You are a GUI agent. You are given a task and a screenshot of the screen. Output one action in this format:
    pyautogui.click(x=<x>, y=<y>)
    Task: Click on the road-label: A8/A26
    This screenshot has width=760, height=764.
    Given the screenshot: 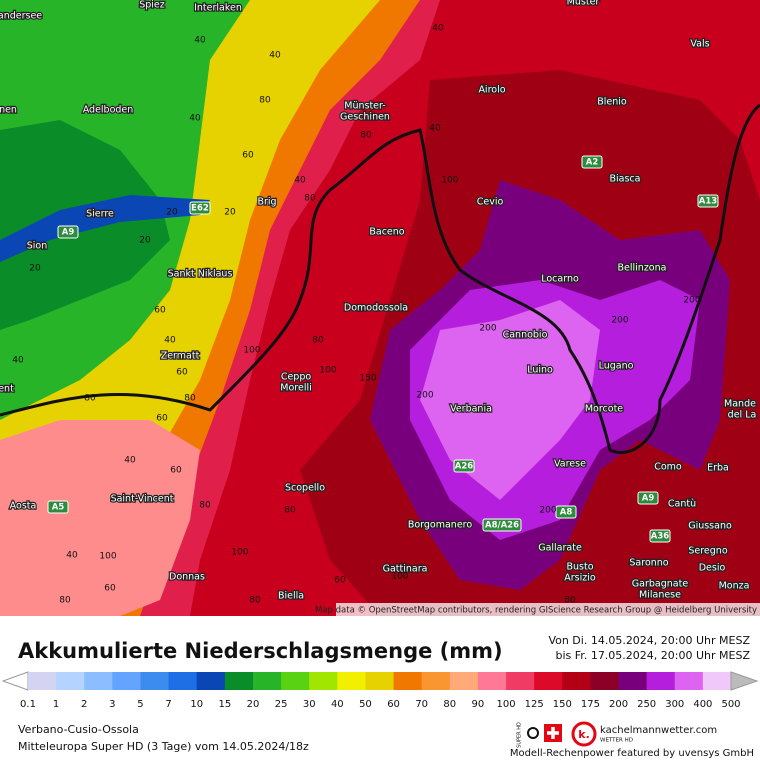 What is the action you would take?
    pyautogui.click(x=502, y=526)
    